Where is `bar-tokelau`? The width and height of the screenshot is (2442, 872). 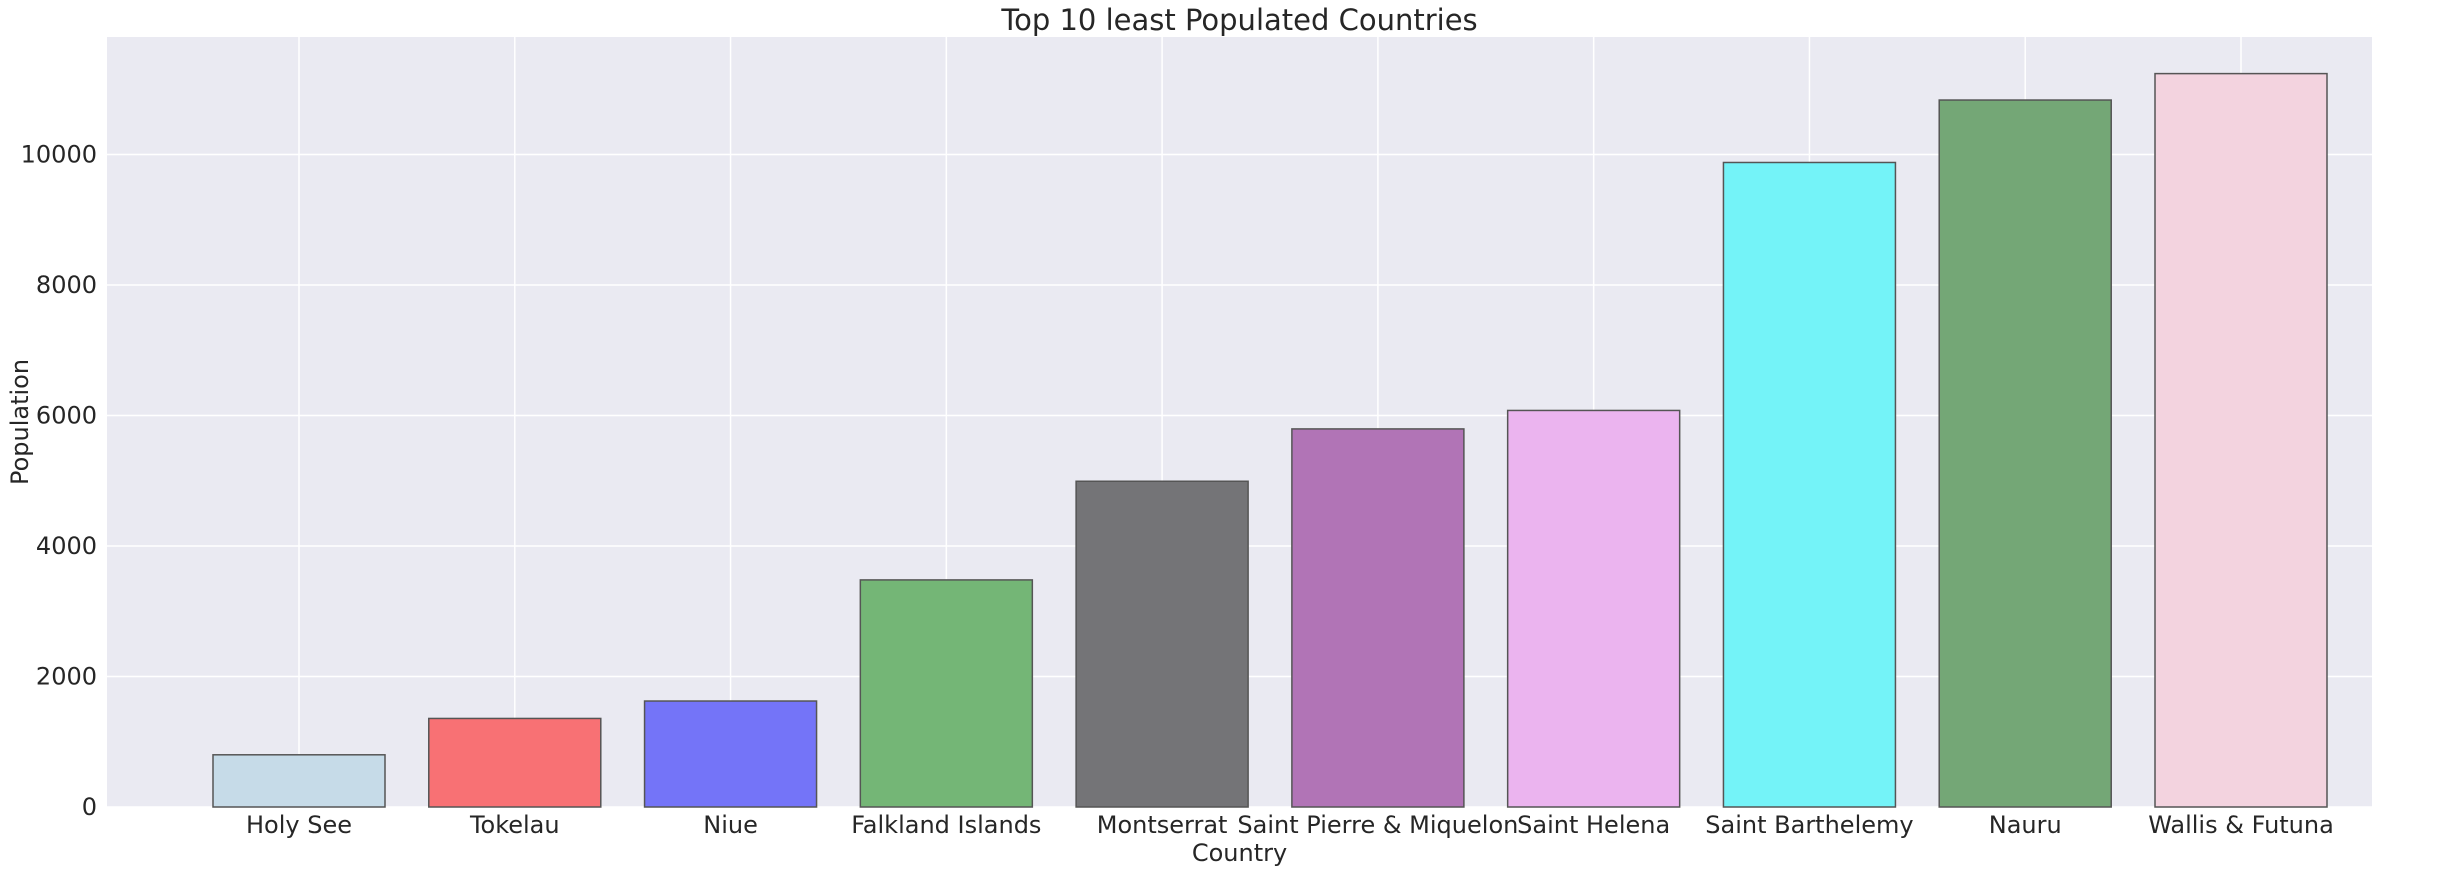
bar-tokelau is located at coordinates (515, 762).